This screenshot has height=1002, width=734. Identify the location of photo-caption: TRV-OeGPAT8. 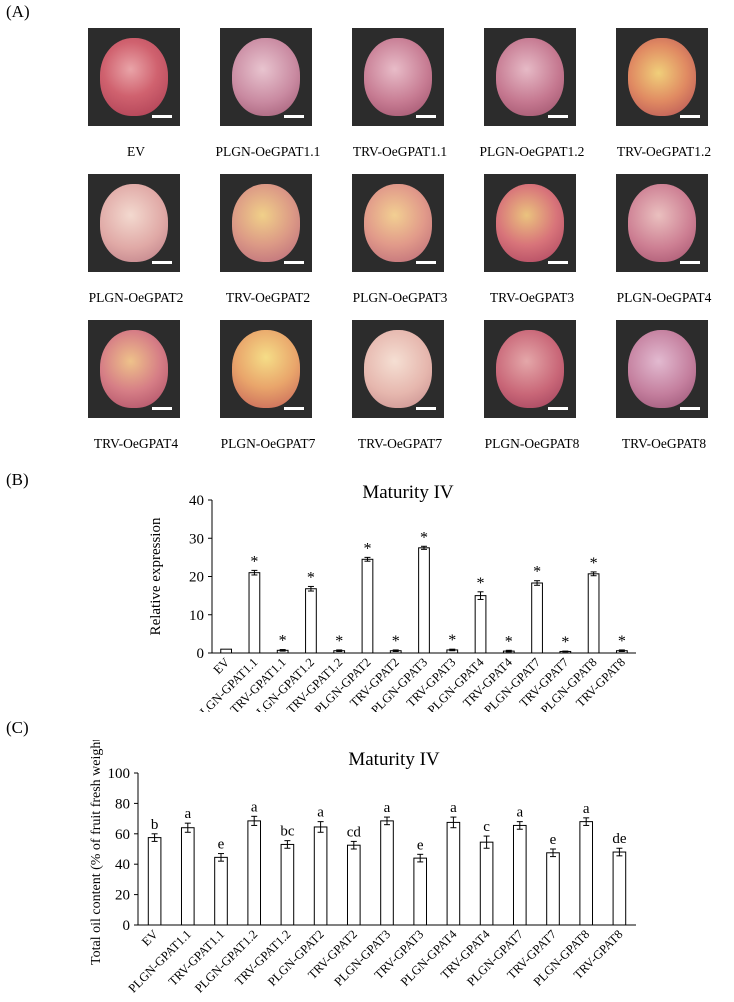
(664, 443).